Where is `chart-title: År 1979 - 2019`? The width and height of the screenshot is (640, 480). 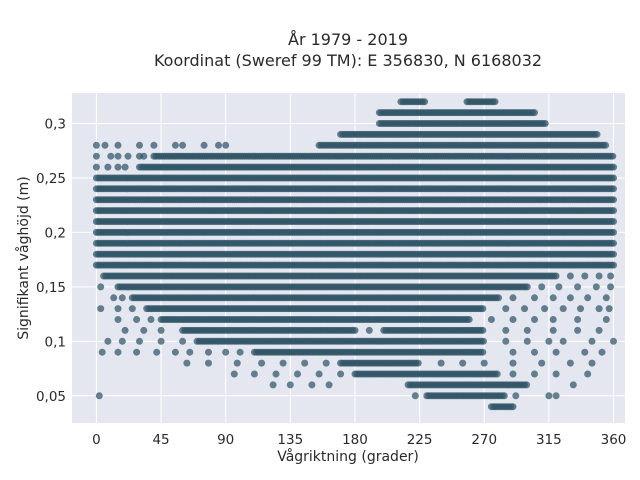 chart-title: År 1979 - 2019 is located at coordinates (348, 39).